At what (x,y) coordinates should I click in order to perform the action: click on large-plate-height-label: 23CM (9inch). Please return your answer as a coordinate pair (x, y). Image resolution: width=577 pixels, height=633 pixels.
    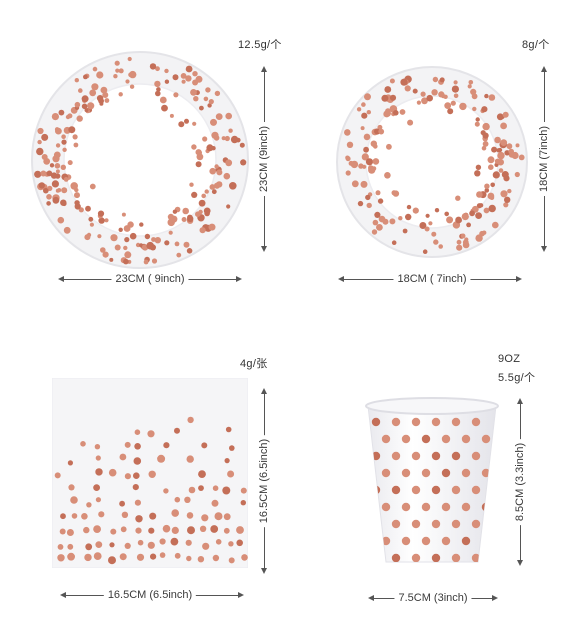
    Looking at the image, I should click on (264, 159).